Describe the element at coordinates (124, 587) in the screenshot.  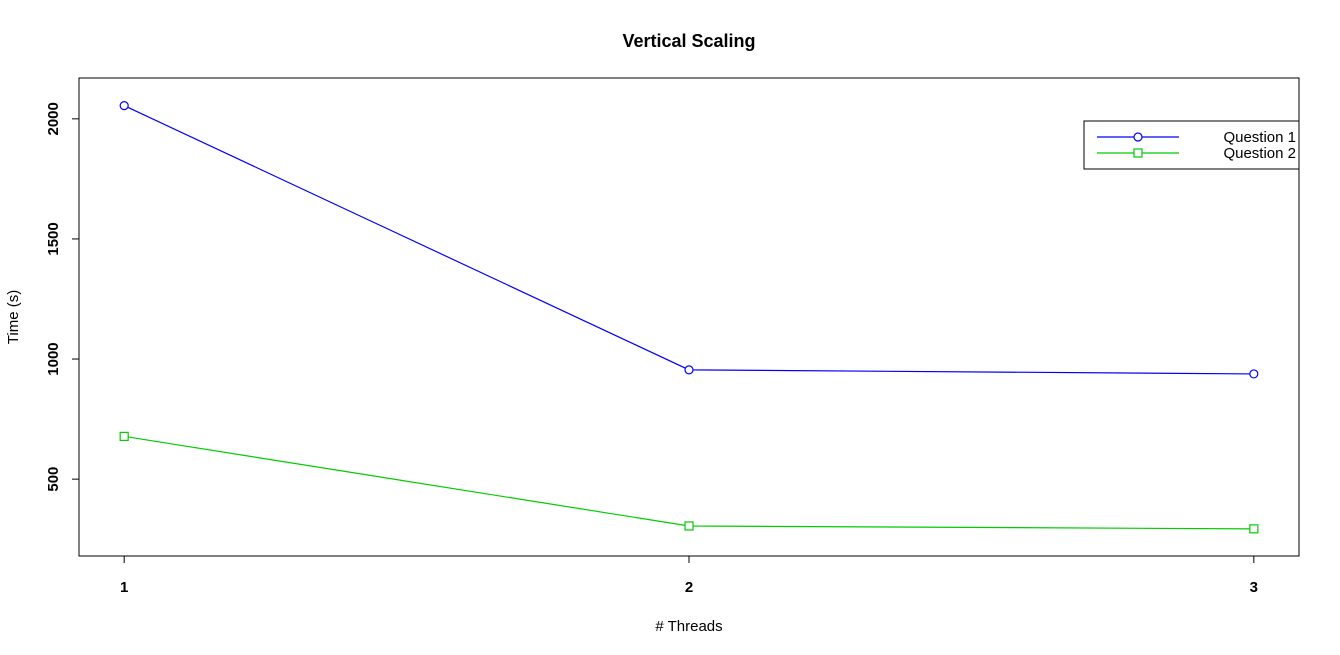
I see `x-tick-label: 1` at that location.